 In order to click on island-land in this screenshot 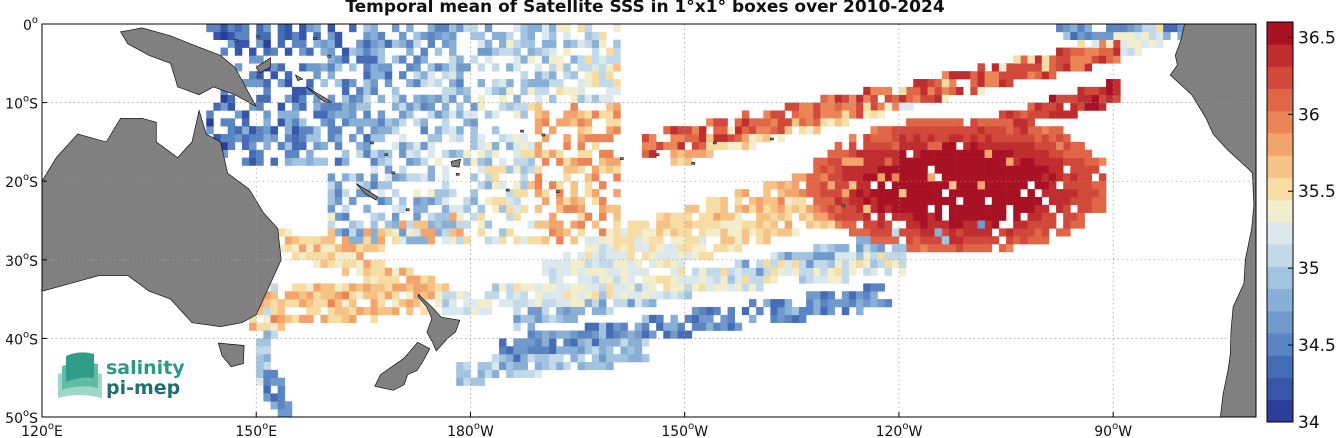, I will do `click(457, 174)`.